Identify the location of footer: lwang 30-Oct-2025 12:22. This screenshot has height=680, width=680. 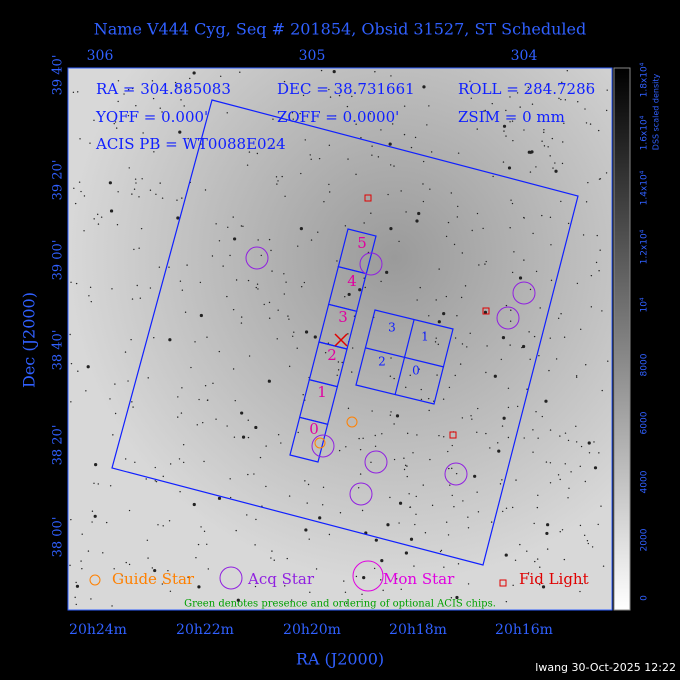
(605, 667).